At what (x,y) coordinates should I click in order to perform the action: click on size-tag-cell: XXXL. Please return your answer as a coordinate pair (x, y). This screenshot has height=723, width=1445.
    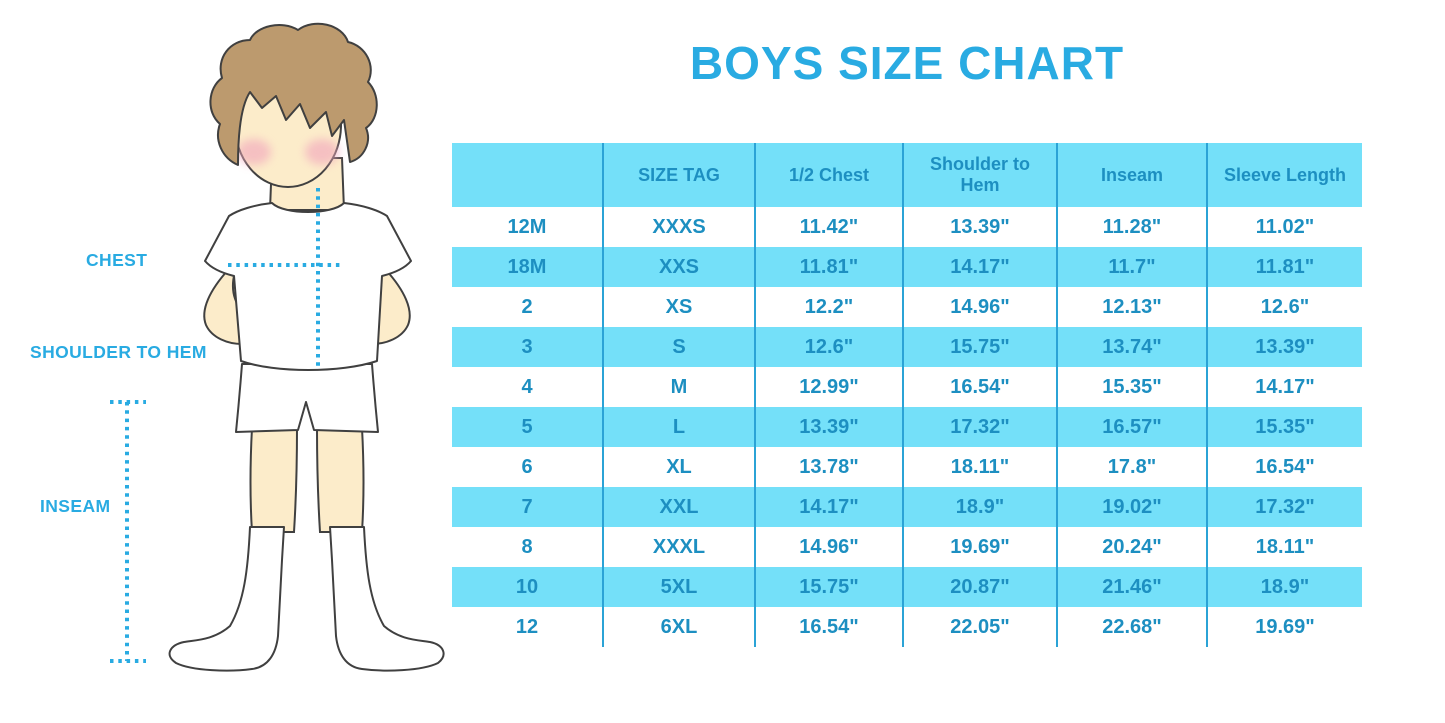
    Looking at the image, I should click on (678, 547).